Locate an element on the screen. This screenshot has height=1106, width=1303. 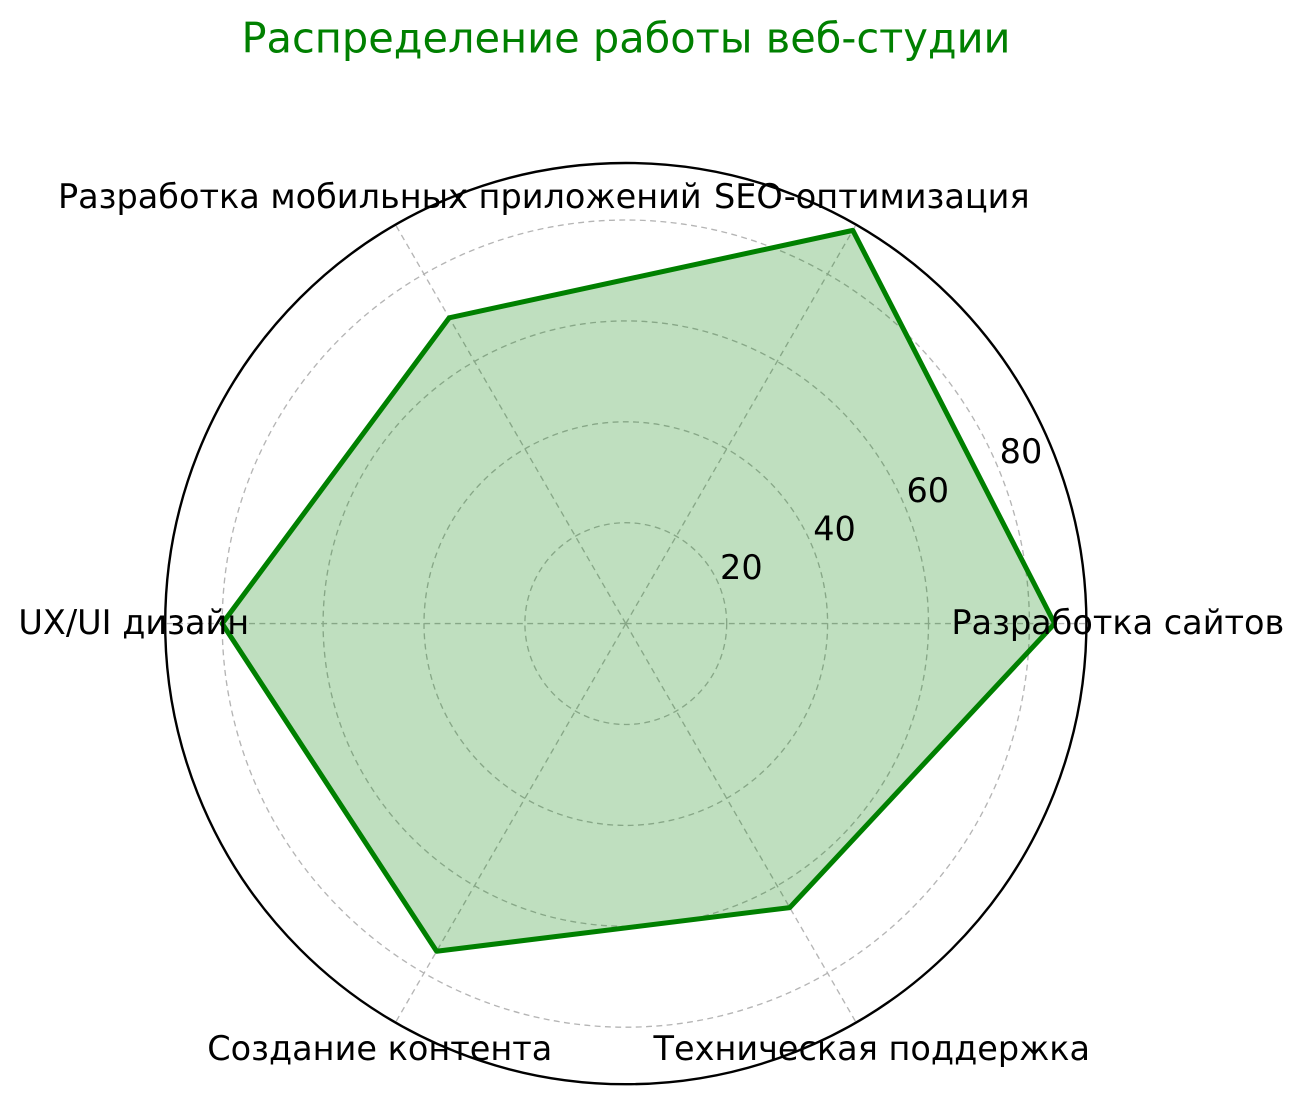
category-label-2: Разработка мобильных приложений is located at coordinates (380, 196).